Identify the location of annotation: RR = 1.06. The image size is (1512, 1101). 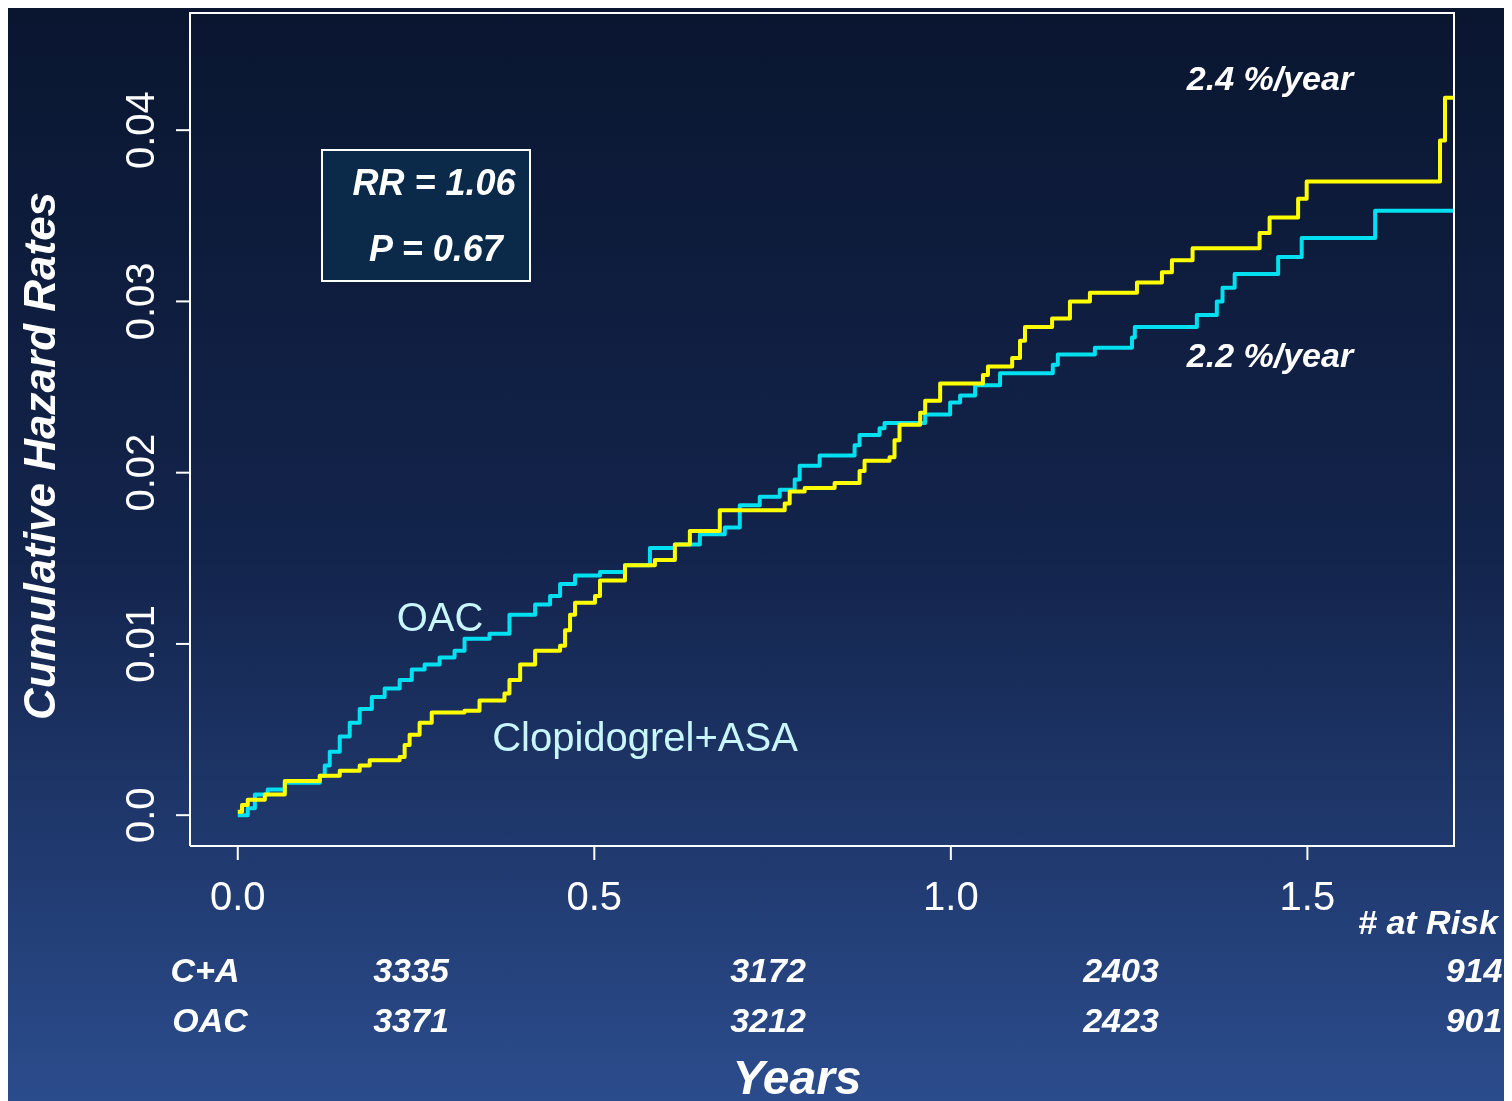
(434, 182).